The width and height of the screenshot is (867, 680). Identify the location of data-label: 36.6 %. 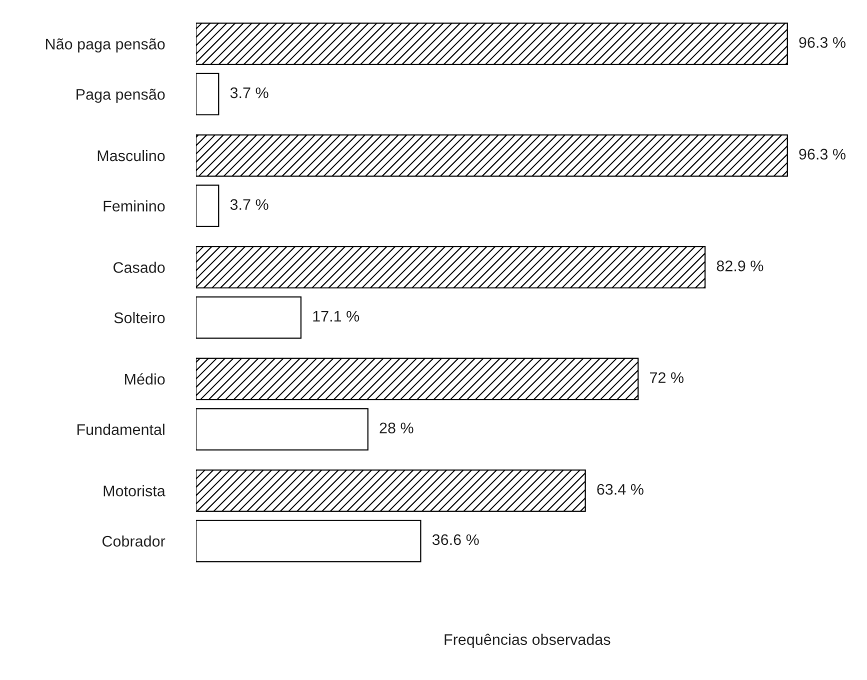
(455, 540).